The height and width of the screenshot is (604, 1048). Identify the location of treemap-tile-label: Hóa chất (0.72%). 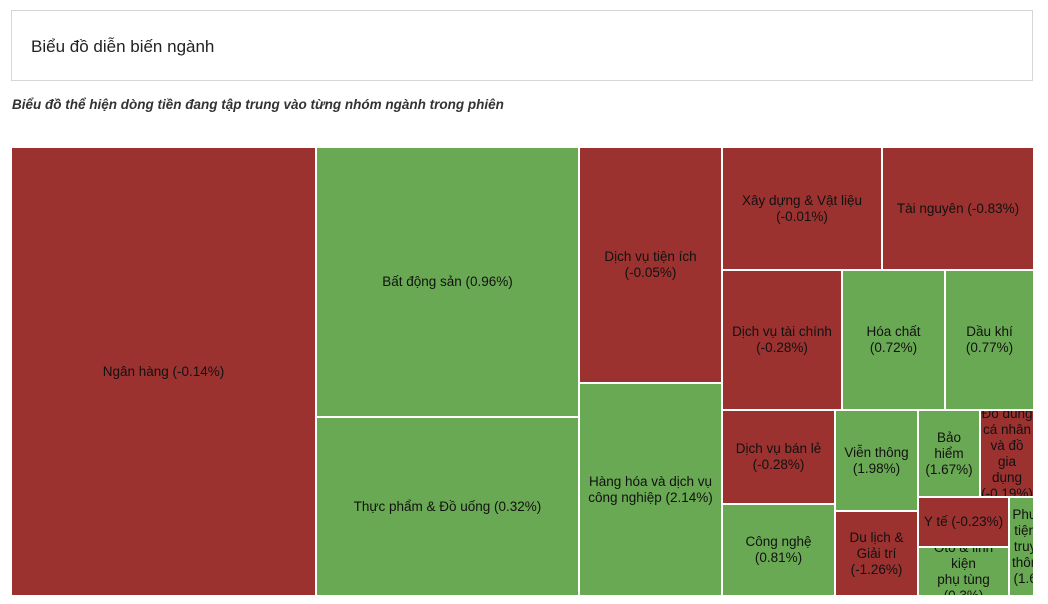
(893, 340).